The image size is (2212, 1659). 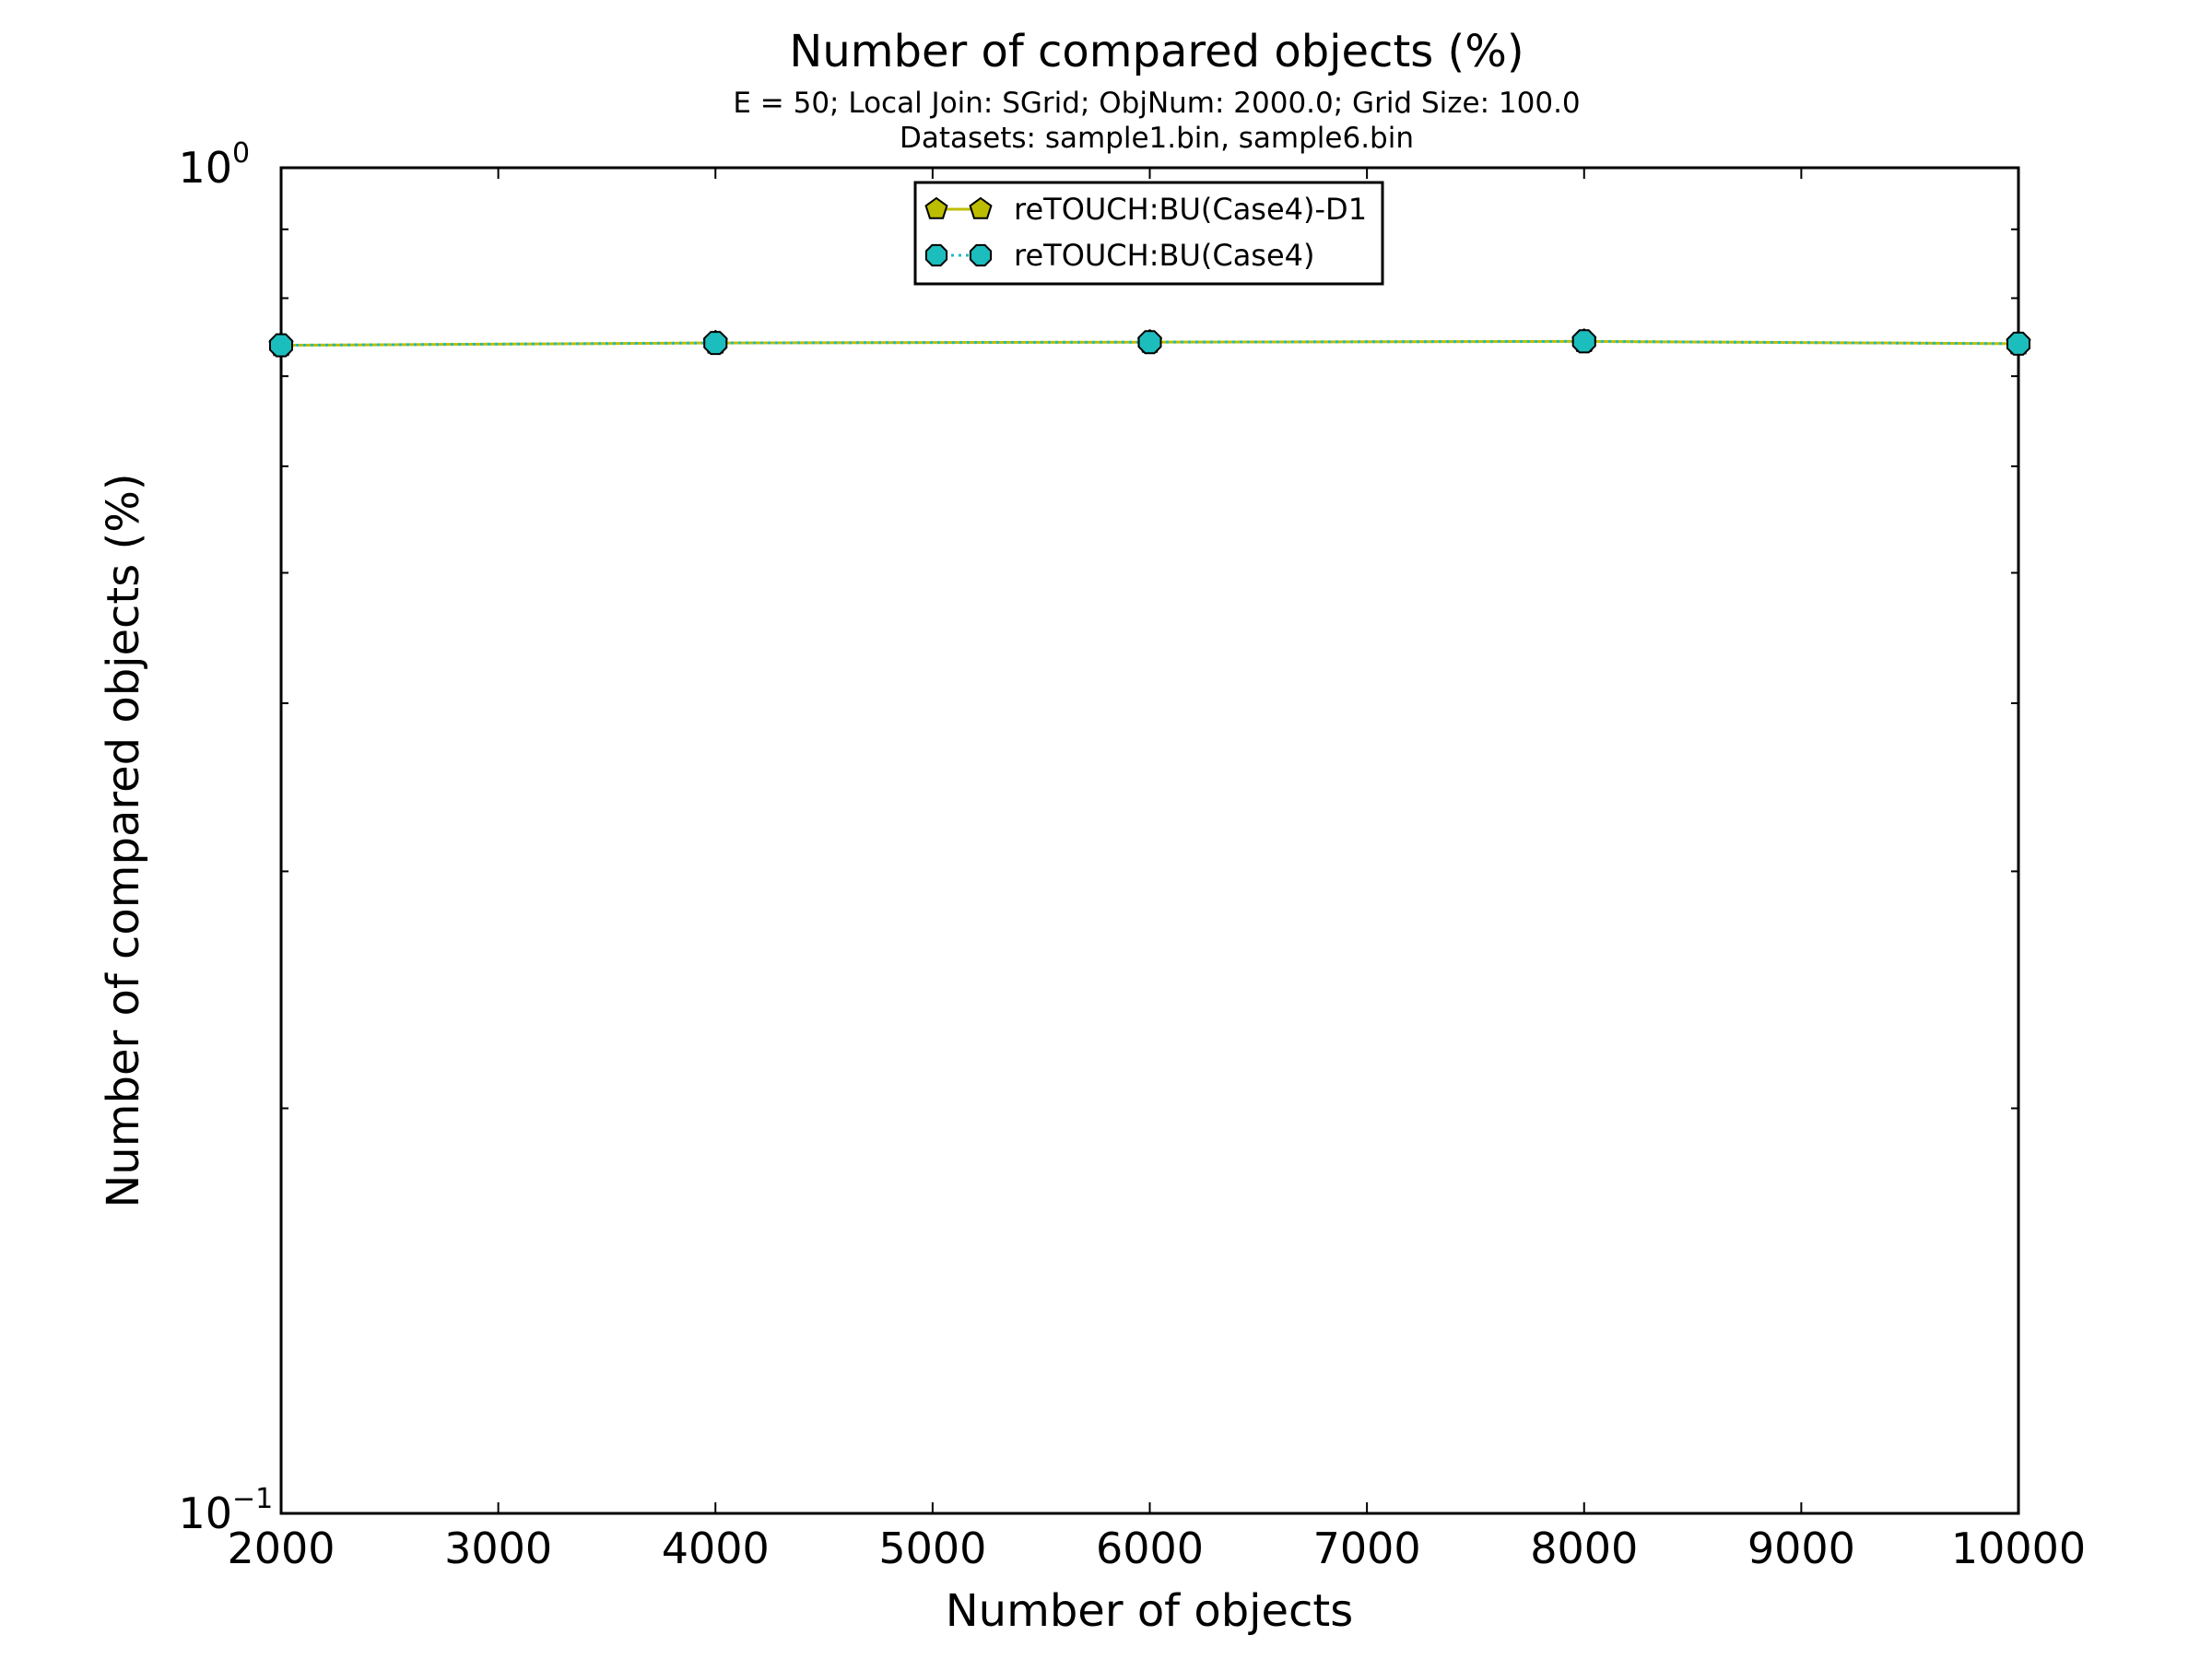 What do you see at coordinates (1801, 1548) in the screenshot?
I see `x-tick-label: 9000` at bounding box center [1801, 1548].